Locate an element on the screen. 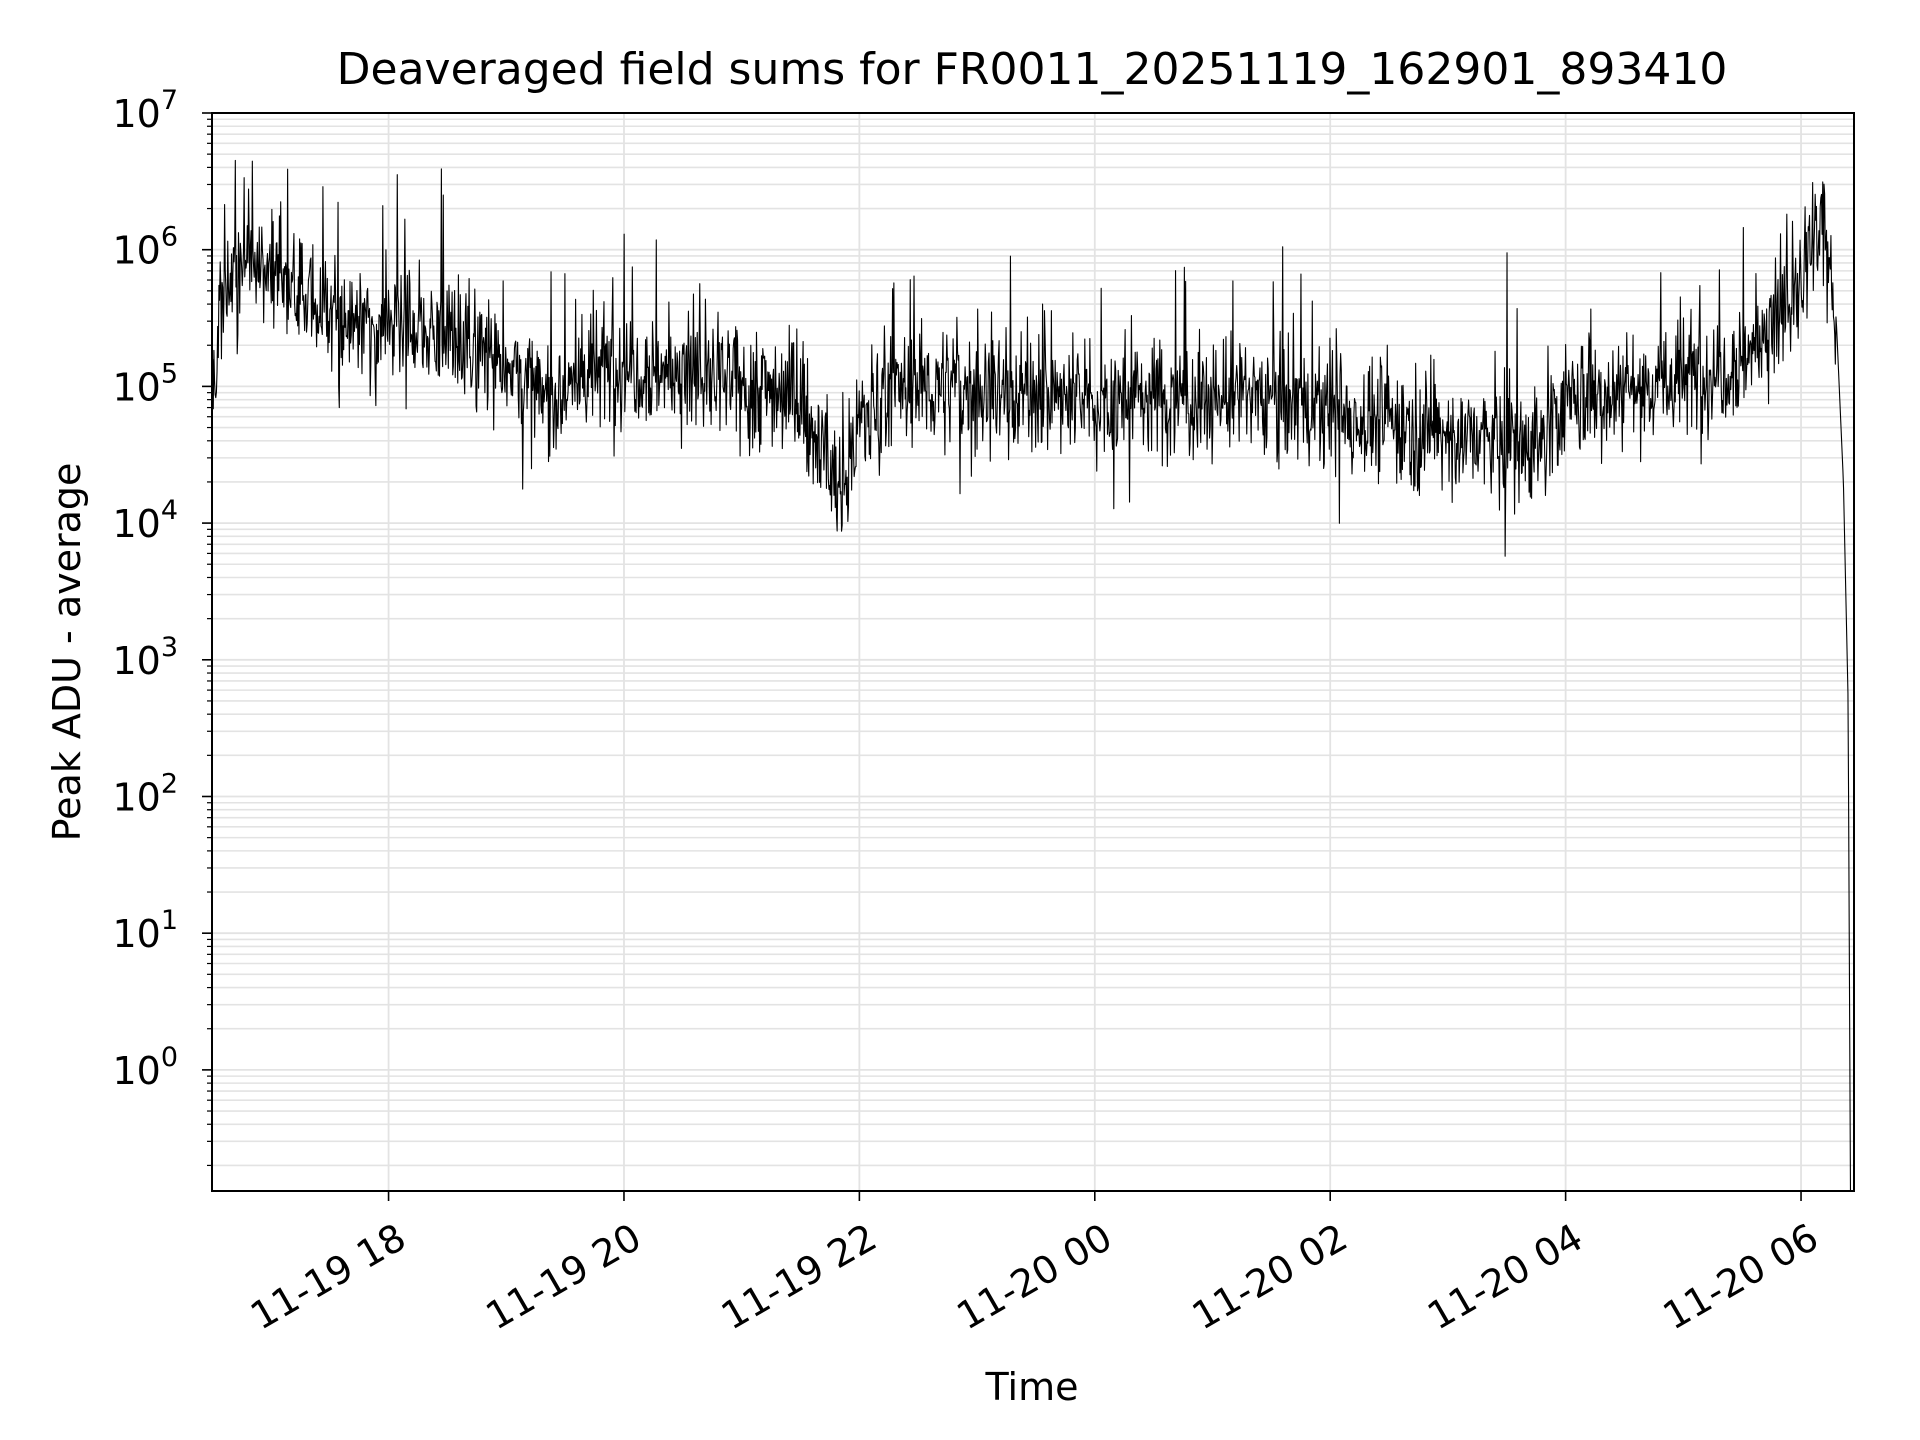 The width and height of the screenshot is (1920, 1440). y-axis: 10⁰ 10¹ 10² 10³ 10⁴ 10⁵ 10⁶ 10⁷ is located at coordinates (162, 626).